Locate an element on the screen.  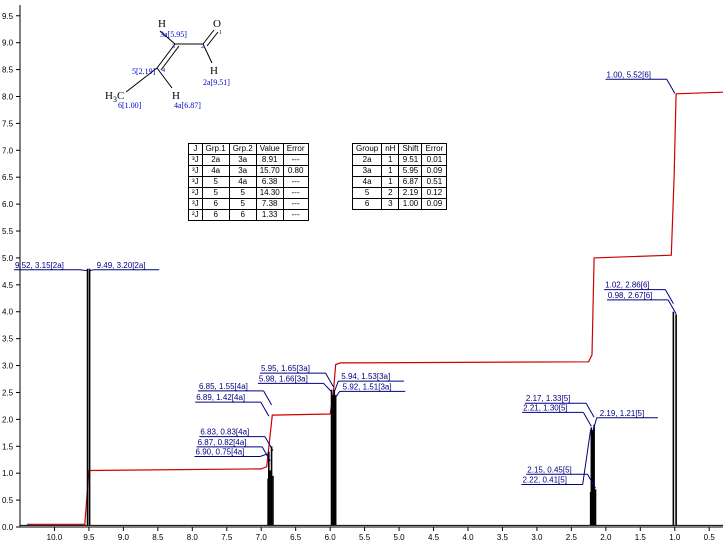
shift-label: 5[2.19] is located at coordinates (144, 71).